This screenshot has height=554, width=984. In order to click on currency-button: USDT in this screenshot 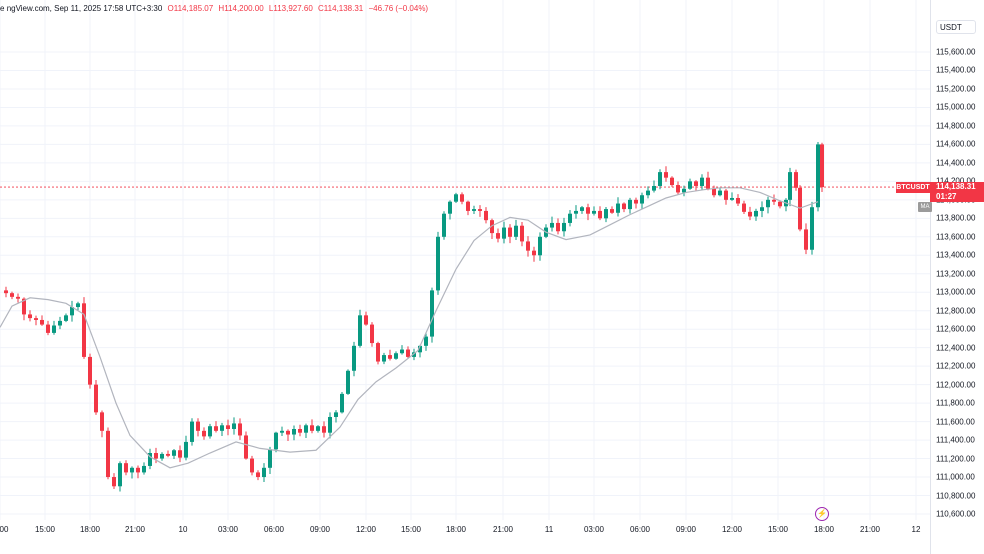, I will do `click(956, 27)`.